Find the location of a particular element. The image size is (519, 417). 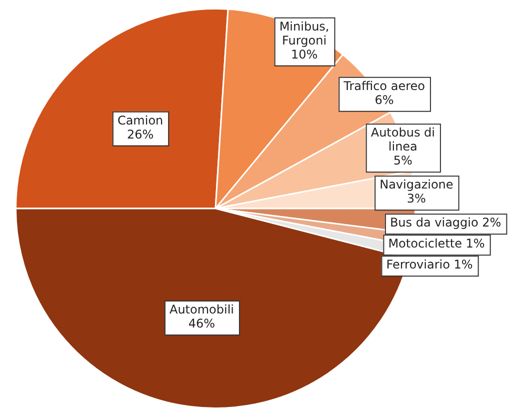

slice-label: Motociclette 1% is located at coordinates (436, 243).